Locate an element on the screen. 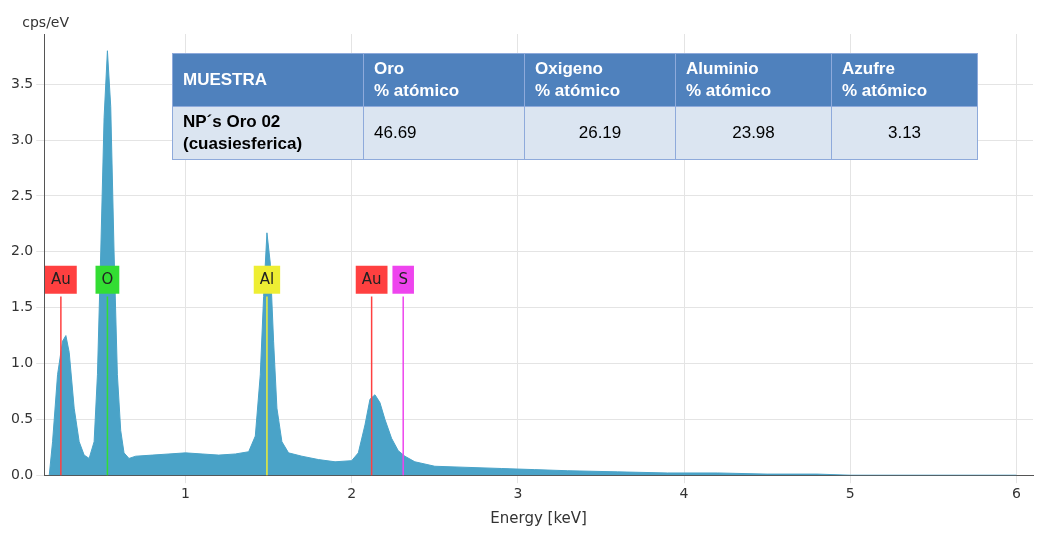 This screenshot has width=1053, height=540. annotation: 26.19 is located at coordinates (600, 133).